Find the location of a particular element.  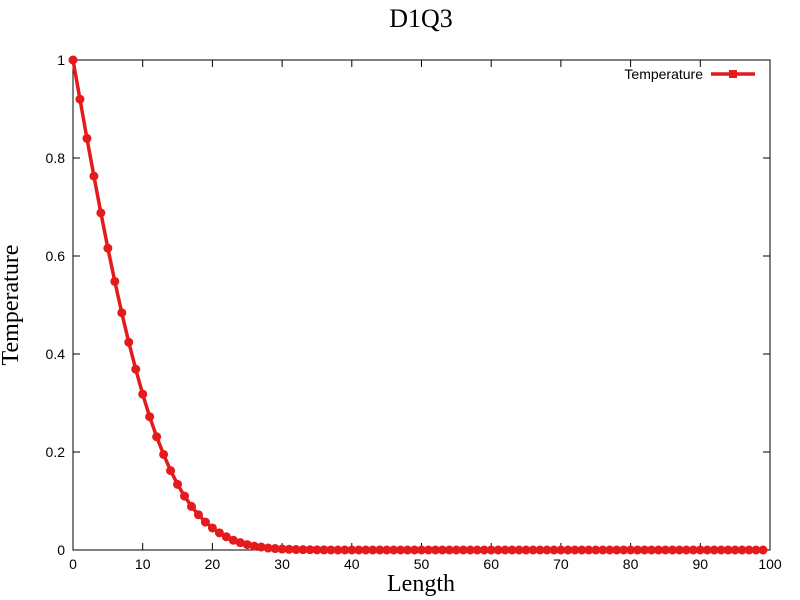

x-tick-label: 80 is located at coordinates (631, 564).